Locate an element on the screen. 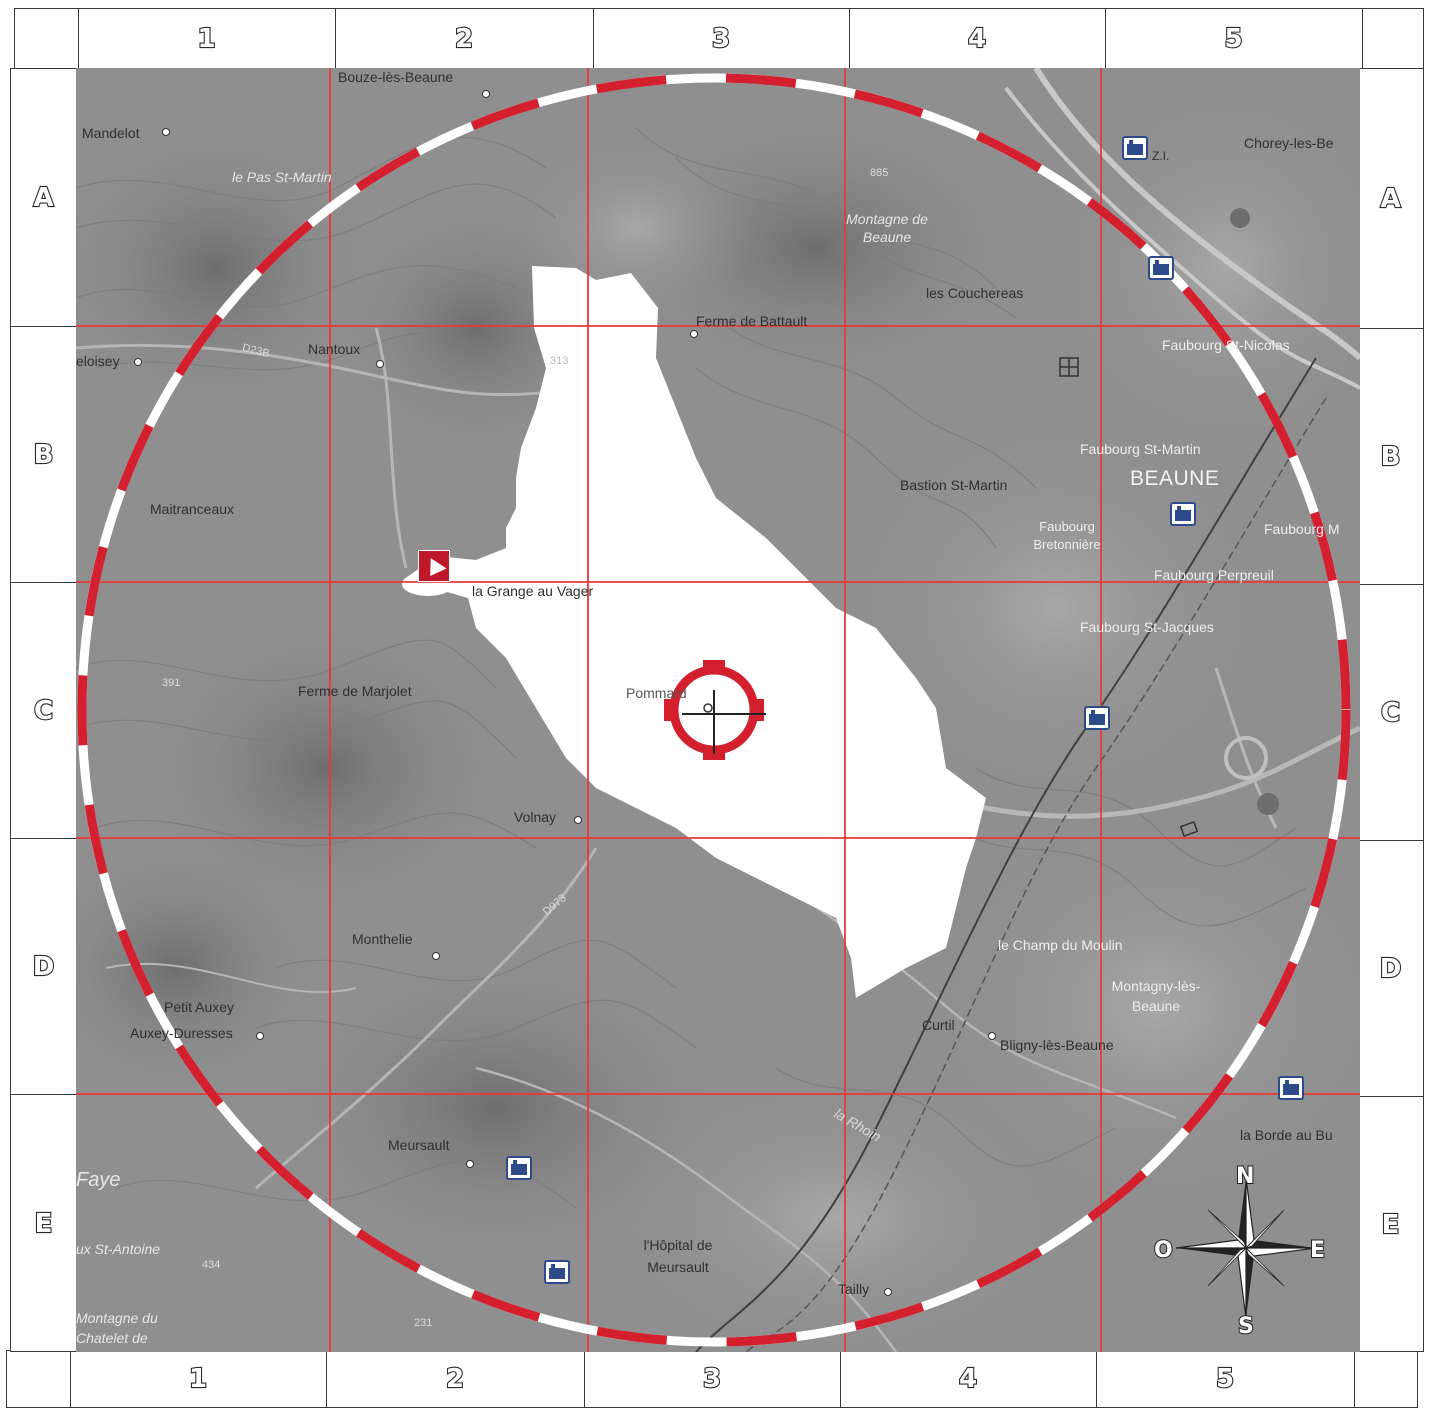 This screenshot has height=1411, width=1430. place-label: Ferme de Marjolet is located at coordinates (355, 691).